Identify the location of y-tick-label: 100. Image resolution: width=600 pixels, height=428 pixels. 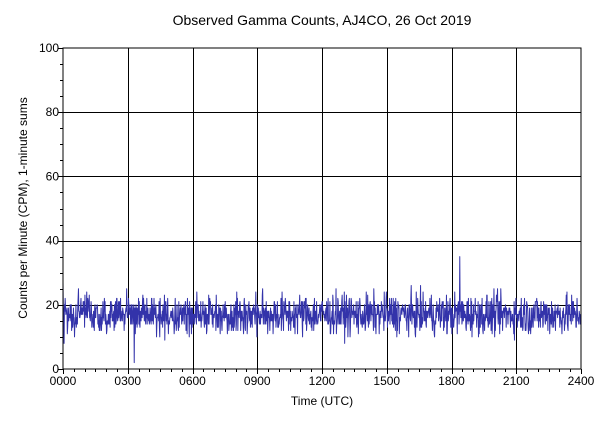
(49, 48).